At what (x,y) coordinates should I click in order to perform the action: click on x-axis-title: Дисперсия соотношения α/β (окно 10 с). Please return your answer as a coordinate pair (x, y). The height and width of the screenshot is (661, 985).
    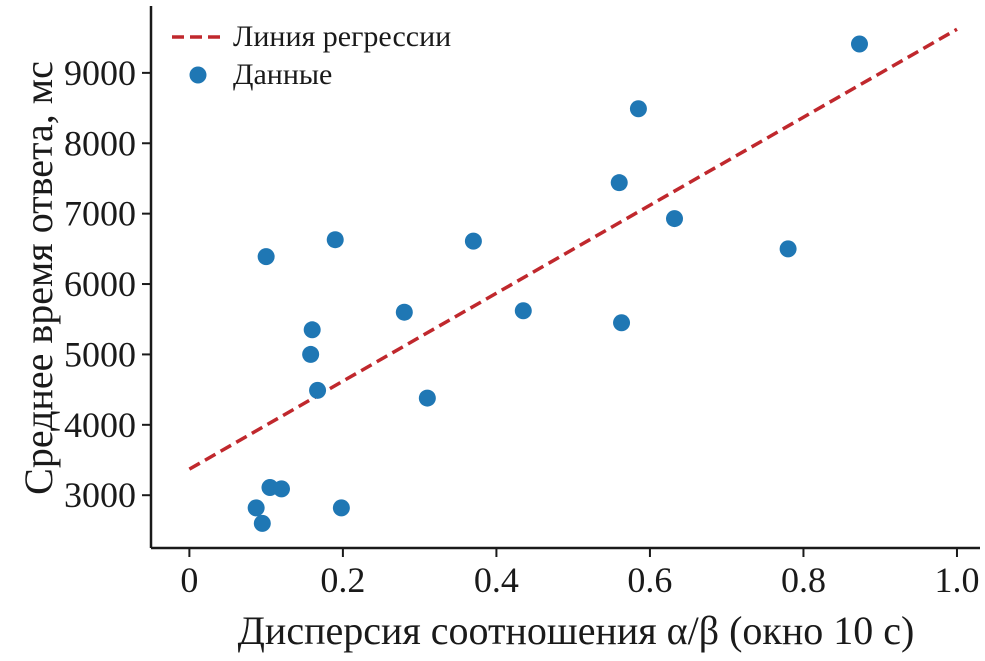
    Looking at the image, I should click on (576, 630).